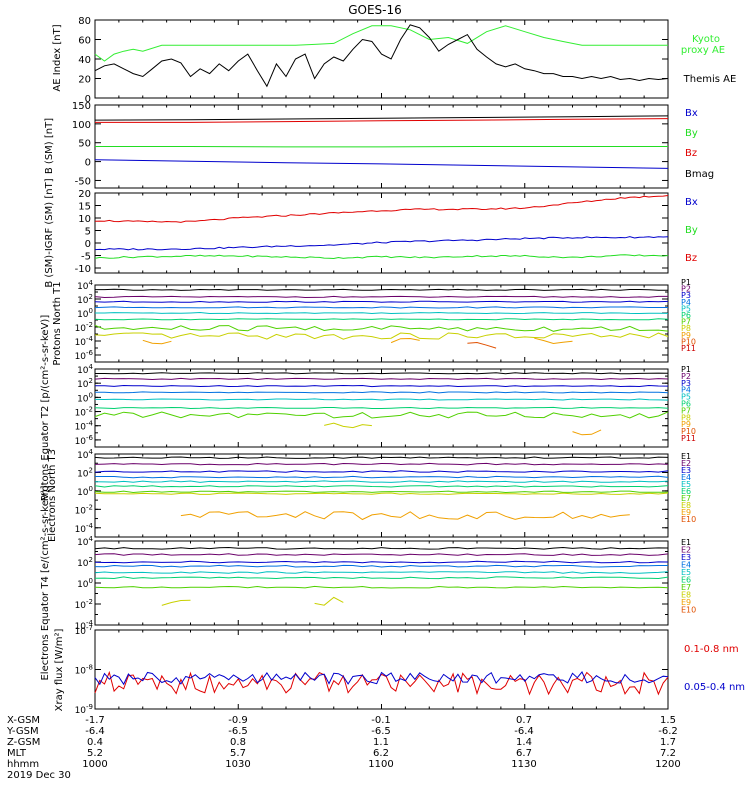  What do you see at coordinates (375, 10) in the screenshot?
I see `chart-title: GOES-16` at bounding box center [375, 10].